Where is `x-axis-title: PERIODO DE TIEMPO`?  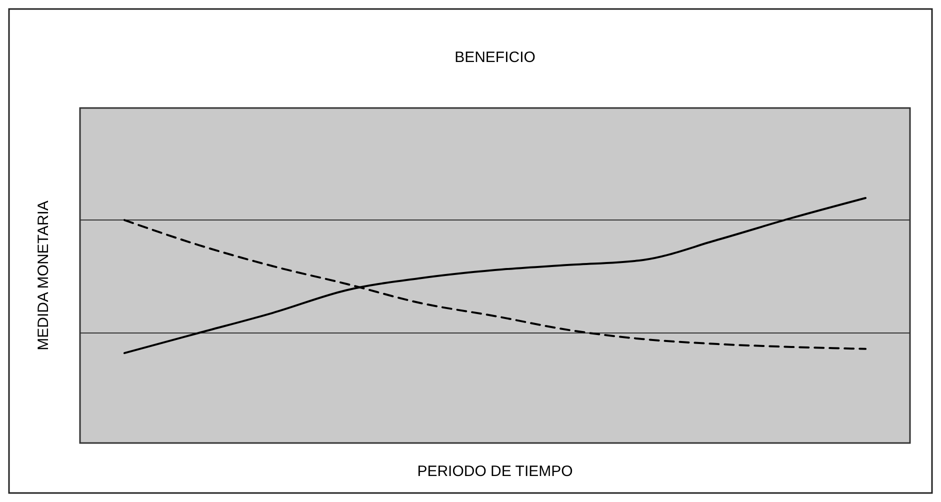 x-axis-title: PERIODO DE TIEMPO is located at coordinates (495, 471).